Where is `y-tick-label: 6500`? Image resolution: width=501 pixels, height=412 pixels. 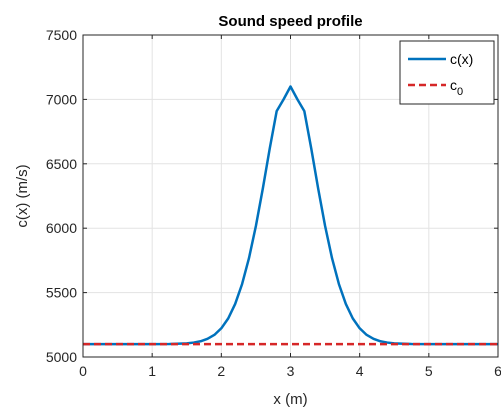
y-tick-label: 6500 is located at coordinates (61, 164).